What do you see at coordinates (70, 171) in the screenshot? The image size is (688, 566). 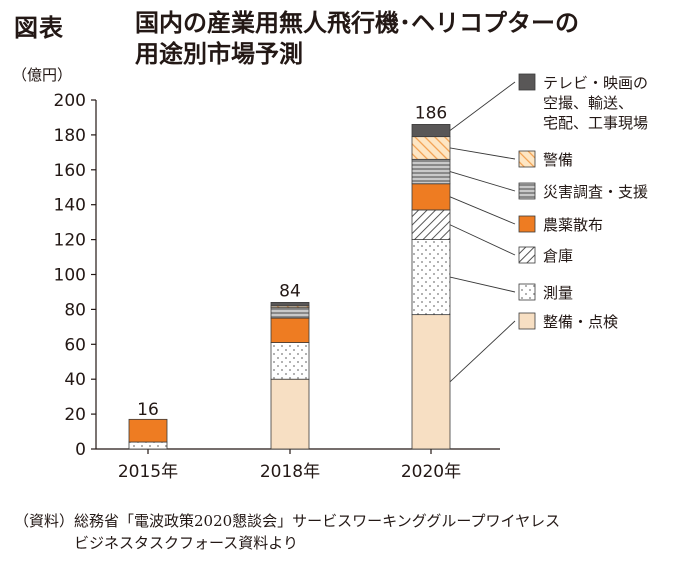 I see `y-tick-label: 160` at bounding box center [70, 171].